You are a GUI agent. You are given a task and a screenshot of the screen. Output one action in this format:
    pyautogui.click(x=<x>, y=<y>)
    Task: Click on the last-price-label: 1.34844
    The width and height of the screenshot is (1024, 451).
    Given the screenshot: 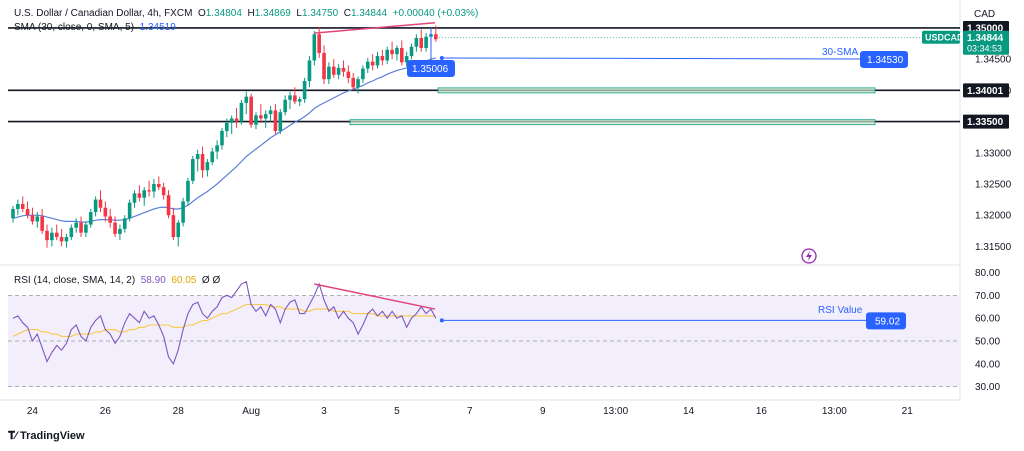 What is the action you would take?
    pyautogui.click(x=985, y=38)
    